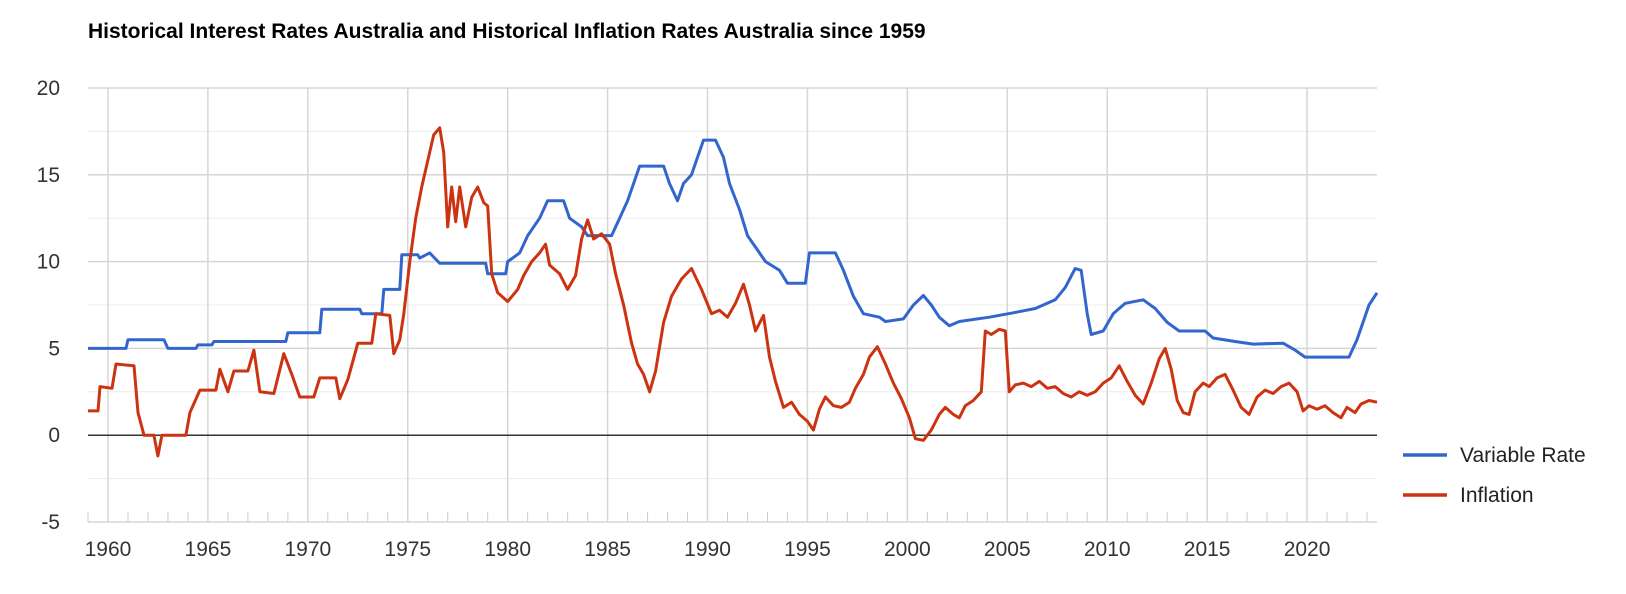 The width and height of the screenshot is (1626, 594). Describe the element at coordinates (1523, 455) in the screenshot. I see `legend-label: Variable Rate` at that location.